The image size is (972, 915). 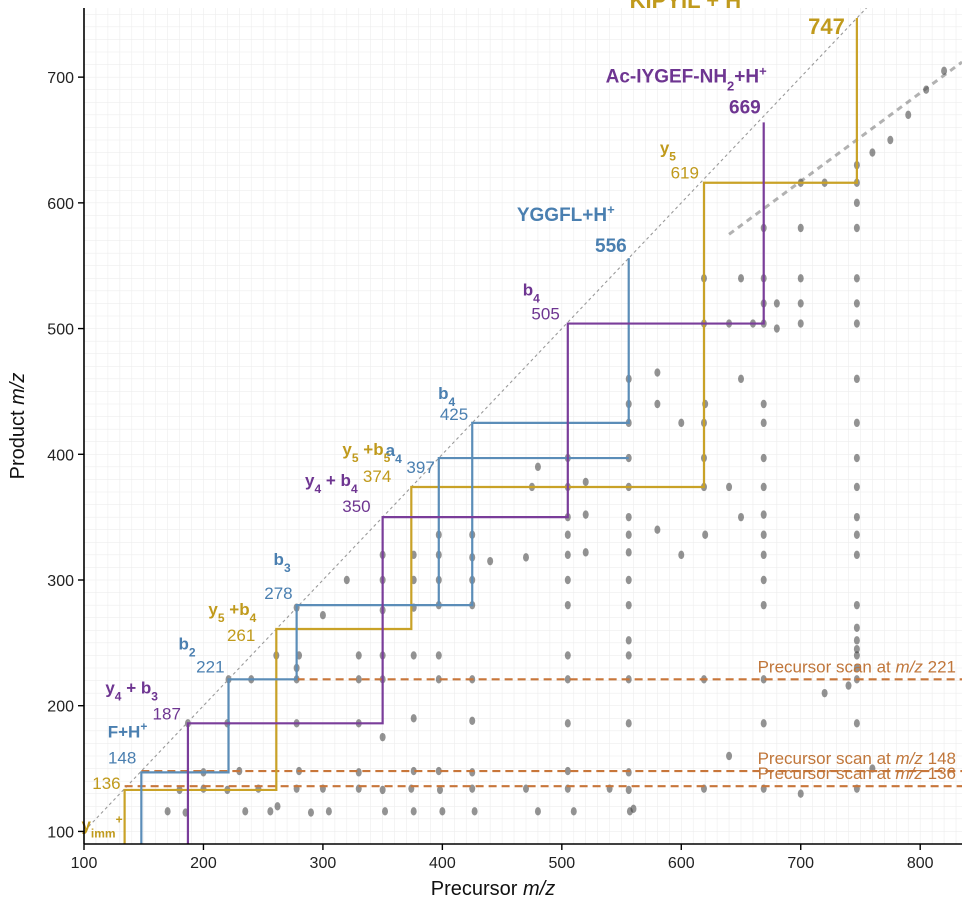 What do you see at coordinates (131, 690) in the screenshot?
I see `annotation-label-y4b3: y4 + b3` at bounding box center [131, 690].